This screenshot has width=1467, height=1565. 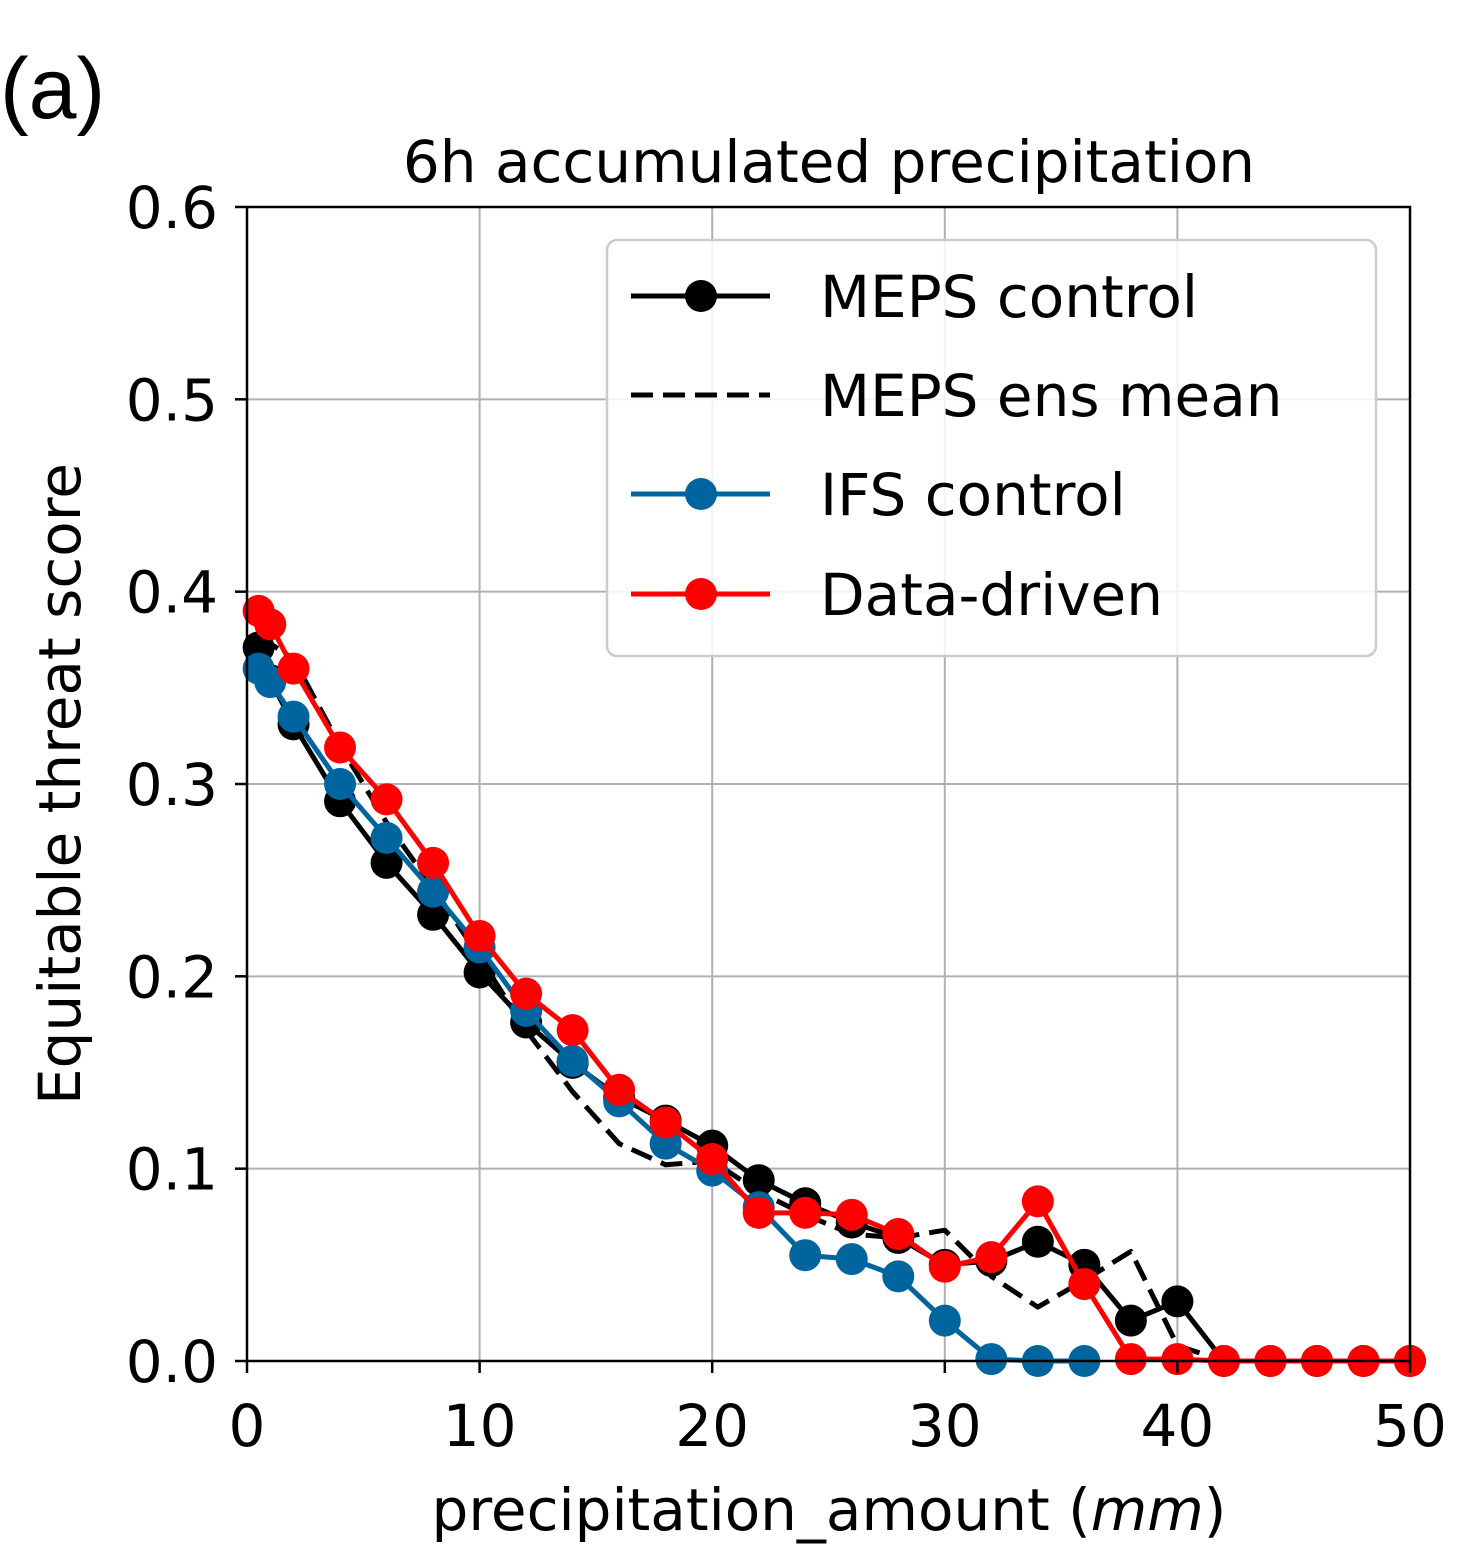 What do you see at coordinates (172, 1170) in the screenshot?
I see `y-tick-label: 0.1` at bounding box center [172, 1170].